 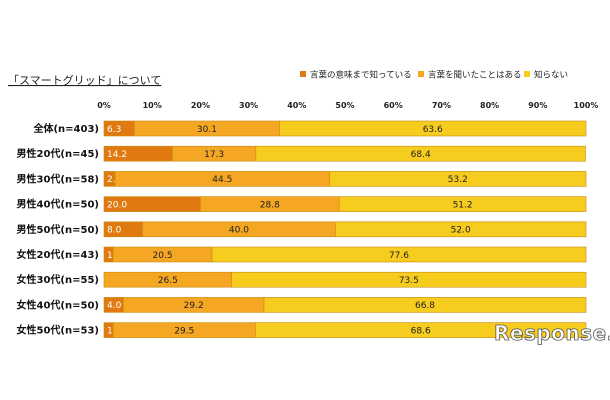 What do you see at coordinates (344, 105) in the screenshot?
I see `x-tick-label: 50%` at bounding box center [344, 105].